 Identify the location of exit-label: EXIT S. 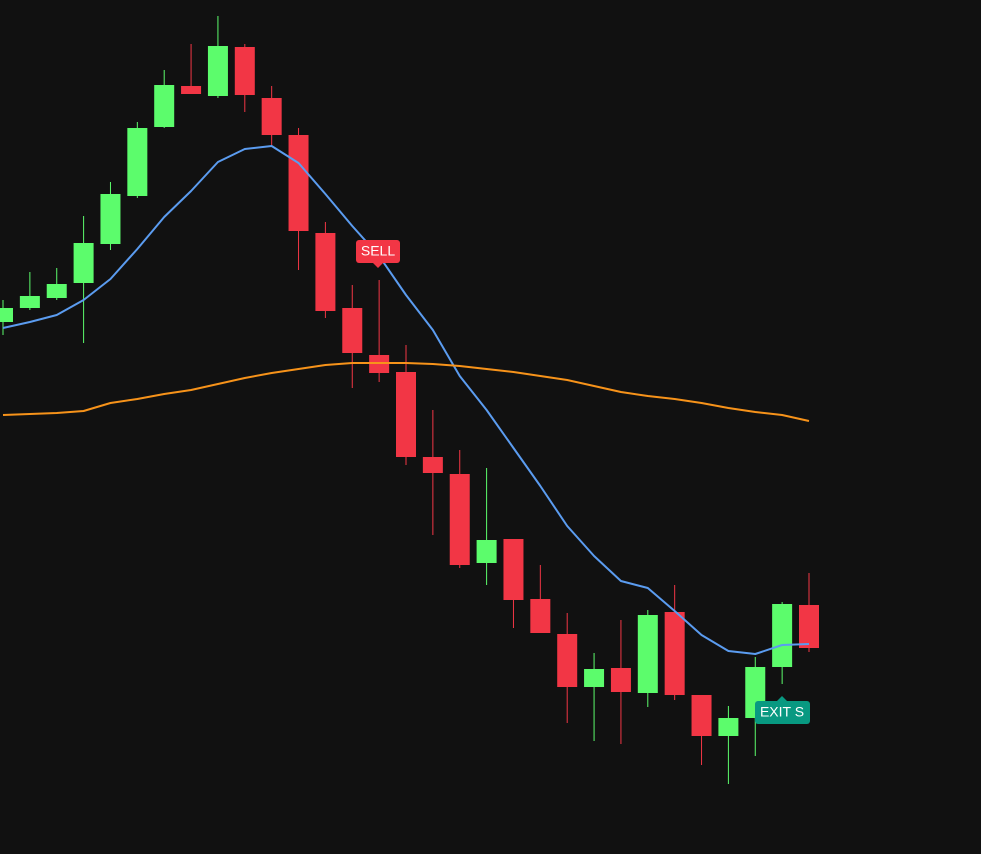
(782, 712).